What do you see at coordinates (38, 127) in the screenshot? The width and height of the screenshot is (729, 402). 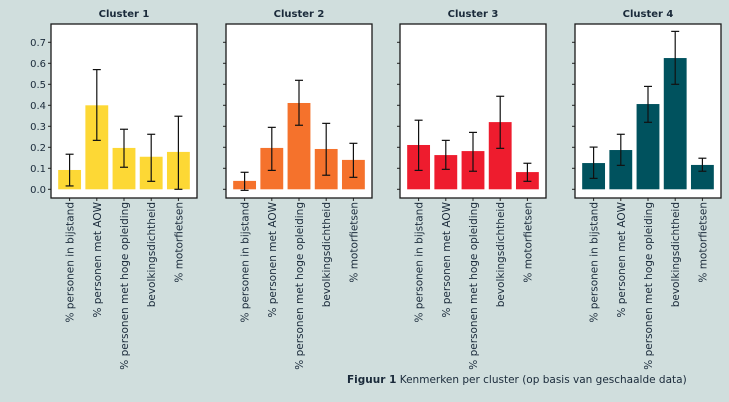 I see `y-tick-label: 0.3` at bounding box center [38, 127].